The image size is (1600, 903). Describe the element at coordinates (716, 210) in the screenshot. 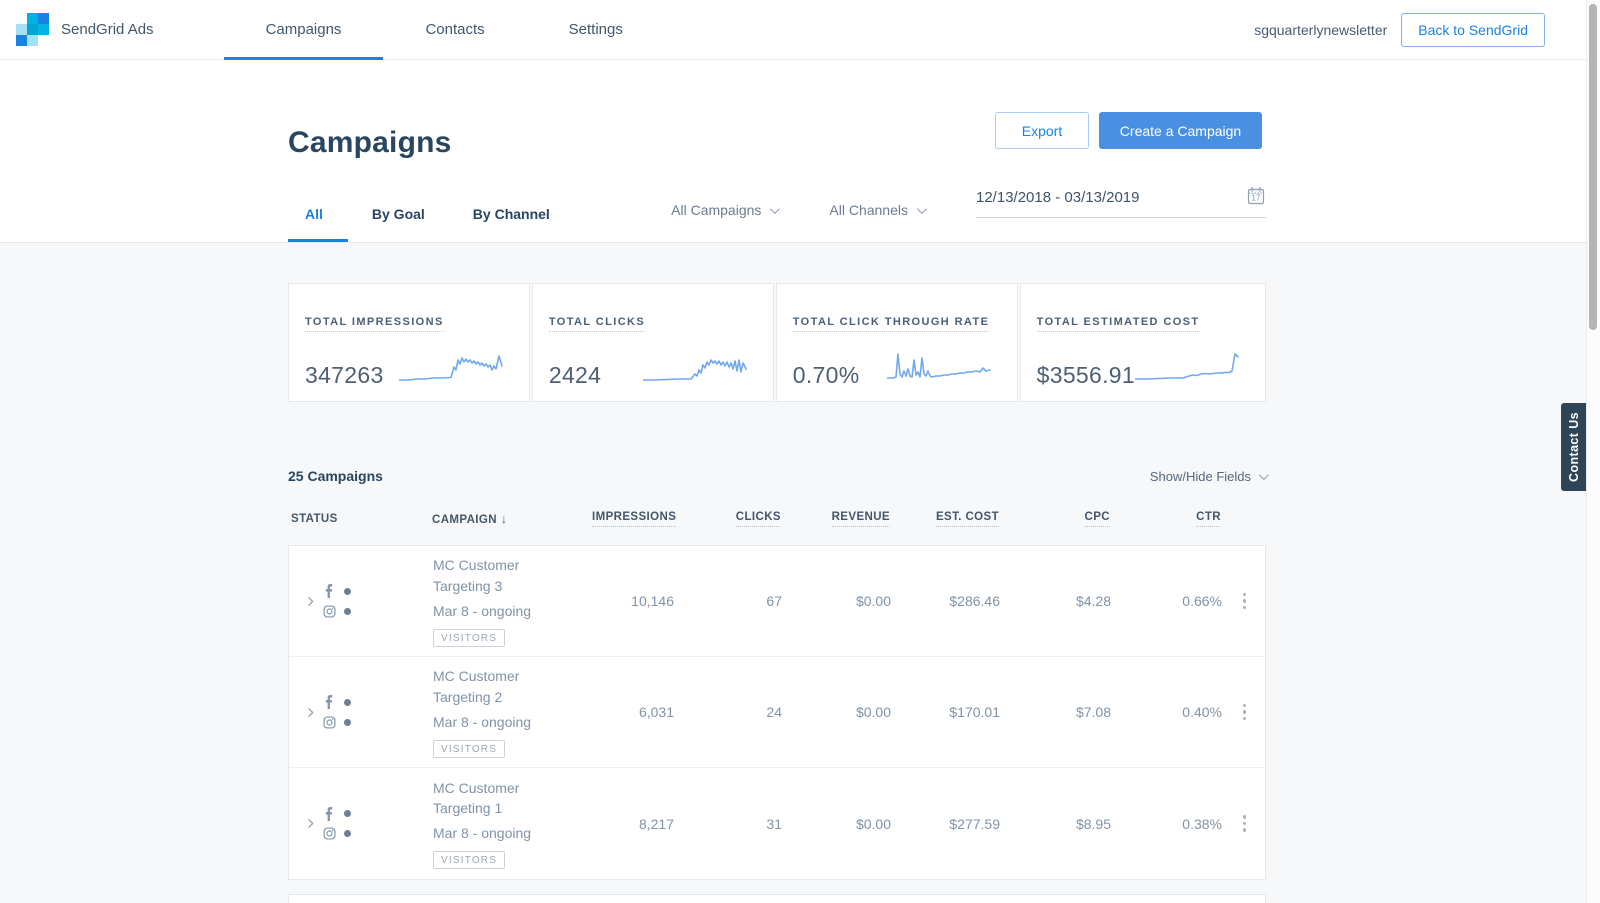

I see `all-campaigns-dropdown-label: All Campaigns` at that location.